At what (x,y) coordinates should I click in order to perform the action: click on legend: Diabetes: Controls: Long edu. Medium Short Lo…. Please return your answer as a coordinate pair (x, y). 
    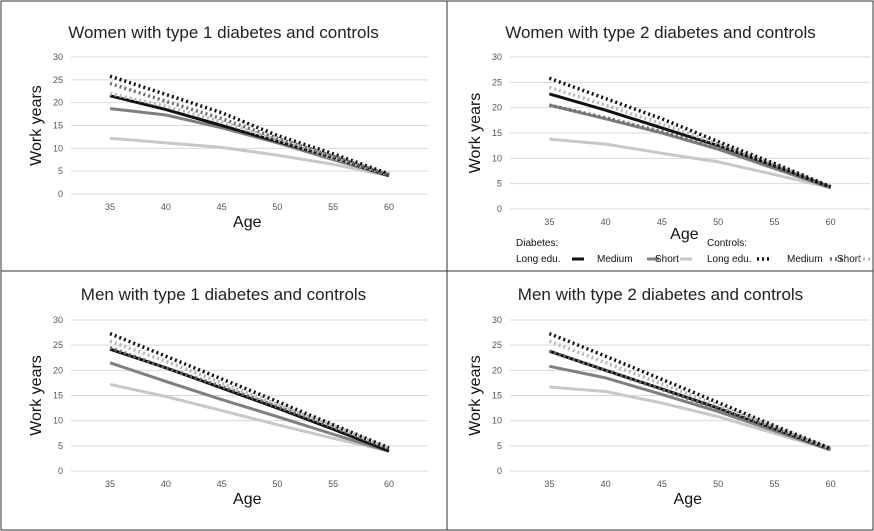
    Looking at the image, I should click on (693, 251).